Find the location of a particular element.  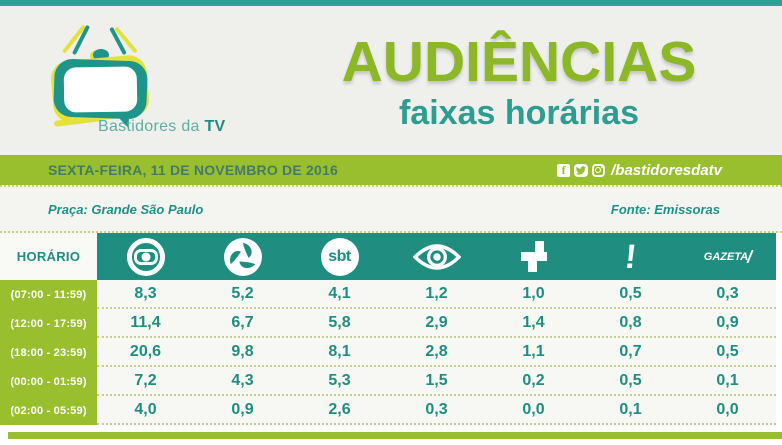

rating-value: 2,8 is located at coordinates (436, 351).